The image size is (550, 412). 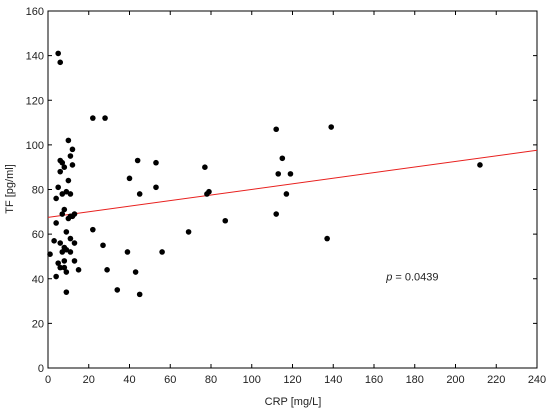 What do you see at coordinates (35, 12) in the screenshot?
I see `y-tick-label: 160` at bounding box center [35, 12].